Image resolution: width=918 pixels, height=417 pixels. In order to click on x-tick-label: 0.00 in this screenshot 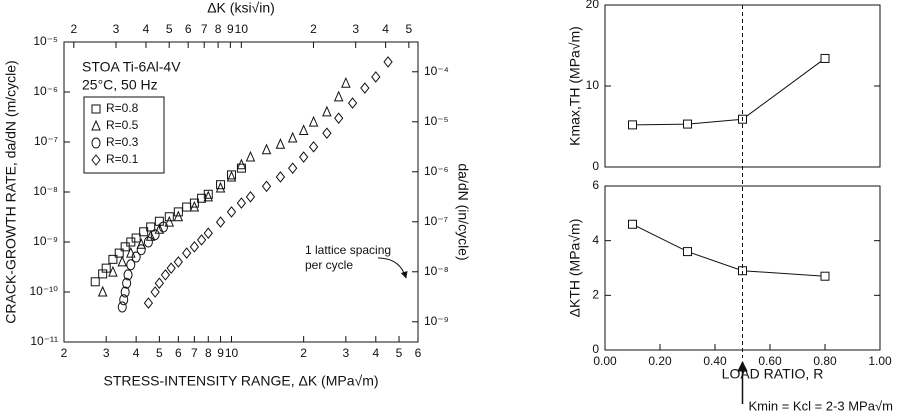, I will do `click(605, 361)`.